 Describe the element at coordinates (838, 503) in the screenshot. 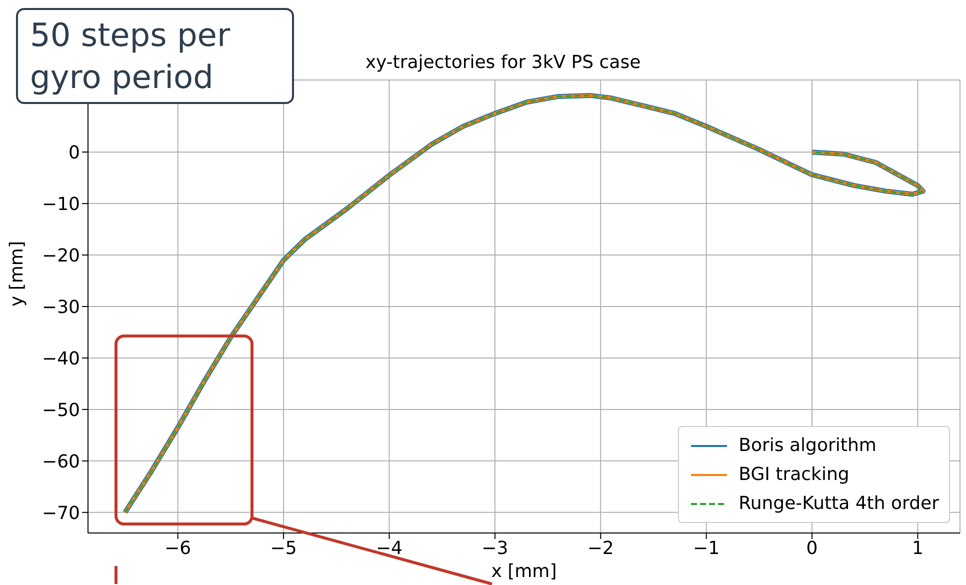

I see `legend-label: Runge-Kutta 4th order` at that location.